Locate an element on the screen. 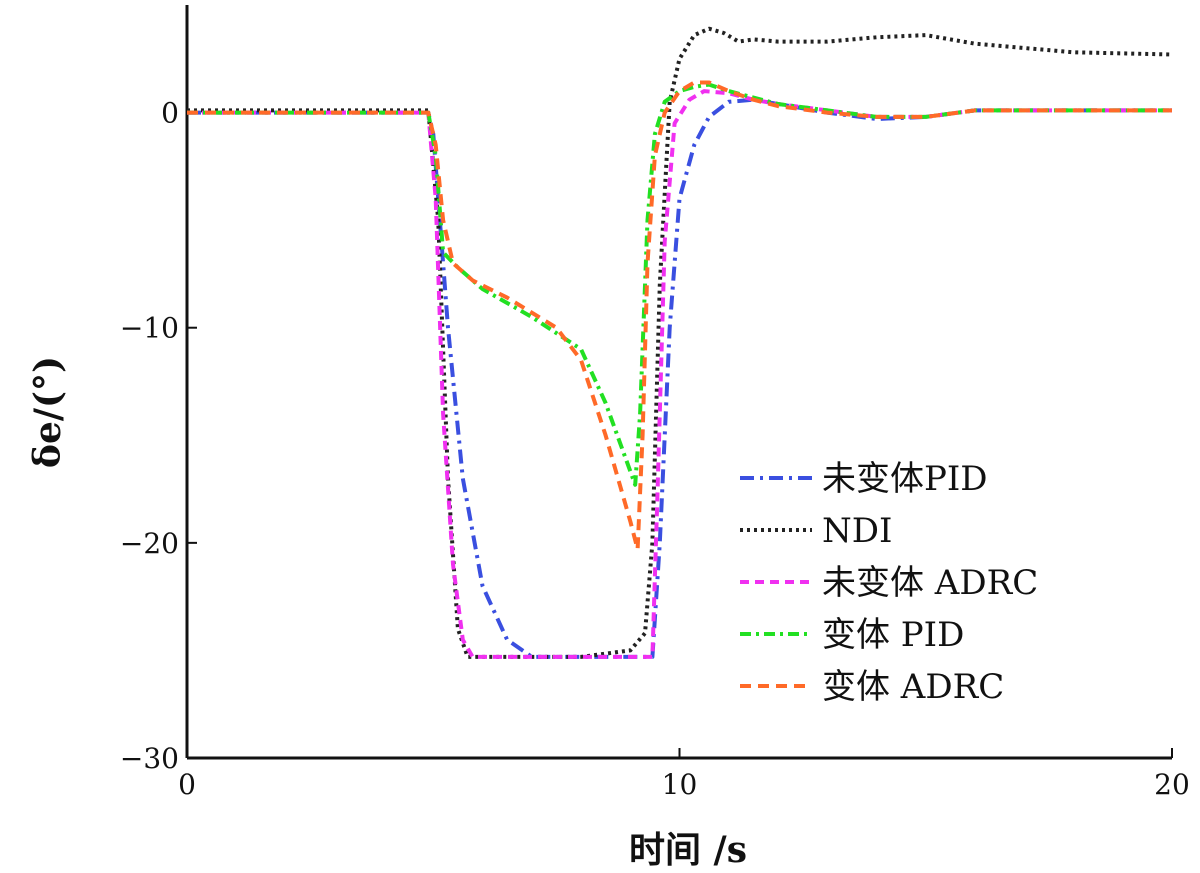 This screenshot has width=1200, height=873. legend-label-1: 未变体PID is located at coordinates (905, 479).